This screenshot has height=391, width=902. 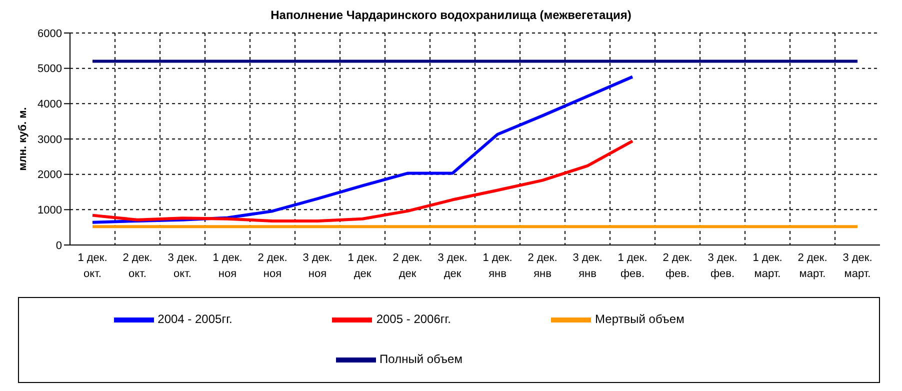 I want to click on x-tick-label: 2 дек. март., so click(x=813, y=266).